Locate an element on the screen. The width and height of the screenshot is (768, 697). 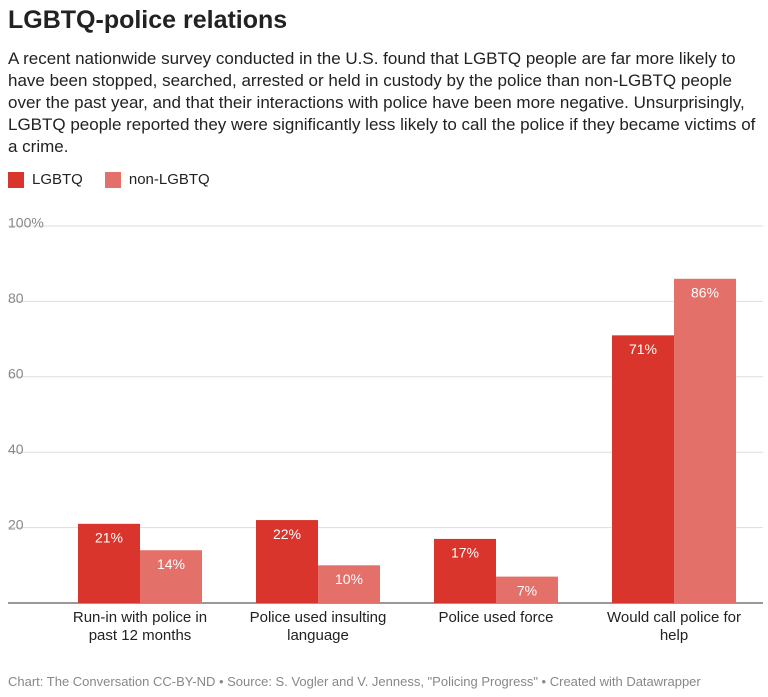
value-label: 71% is located at coordinates (643, 349).